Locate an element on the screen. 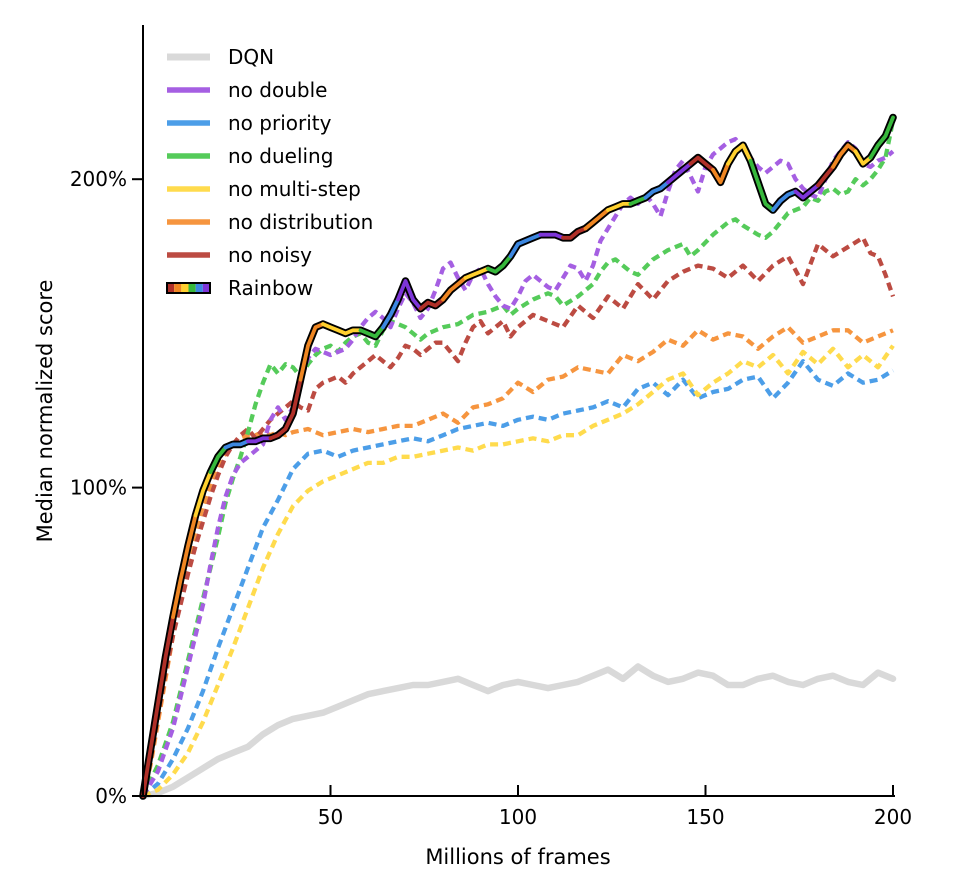 Image resolution: width=955 pixels, height=877 pixels. legend-item-no-multi-step: no multi-step is located at coordinates (264, 189).